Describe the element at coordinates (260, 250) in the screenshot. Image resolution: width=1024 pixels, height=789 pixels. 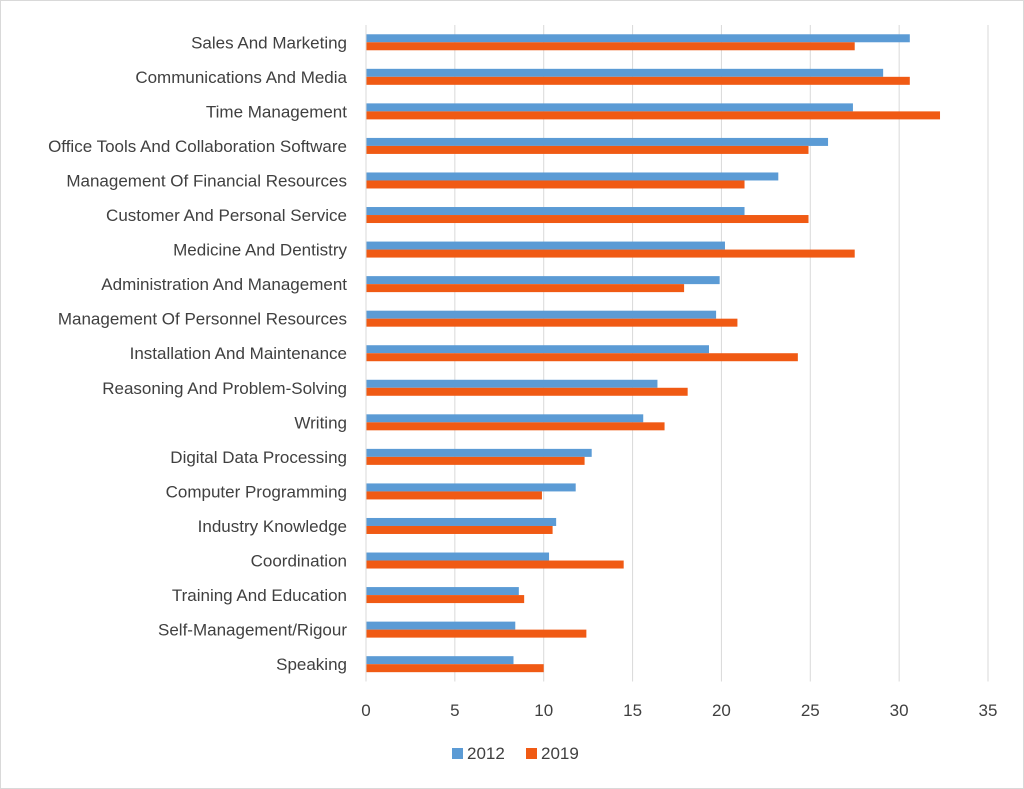
I see `category-label: Medicine And Dentistry` at that location.